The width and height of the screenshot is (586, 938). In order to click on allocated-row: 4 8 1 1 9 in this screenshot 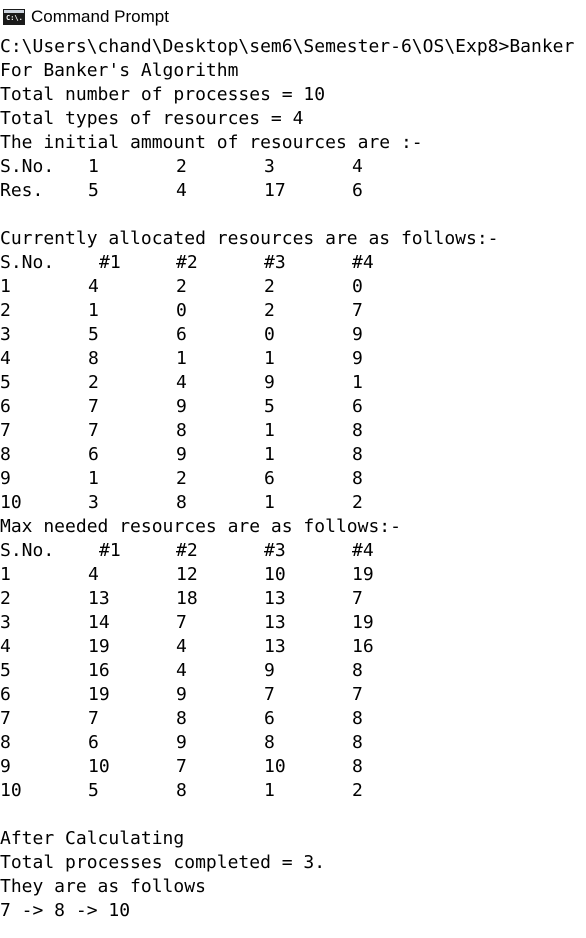, I will do `click(293, 359)`.